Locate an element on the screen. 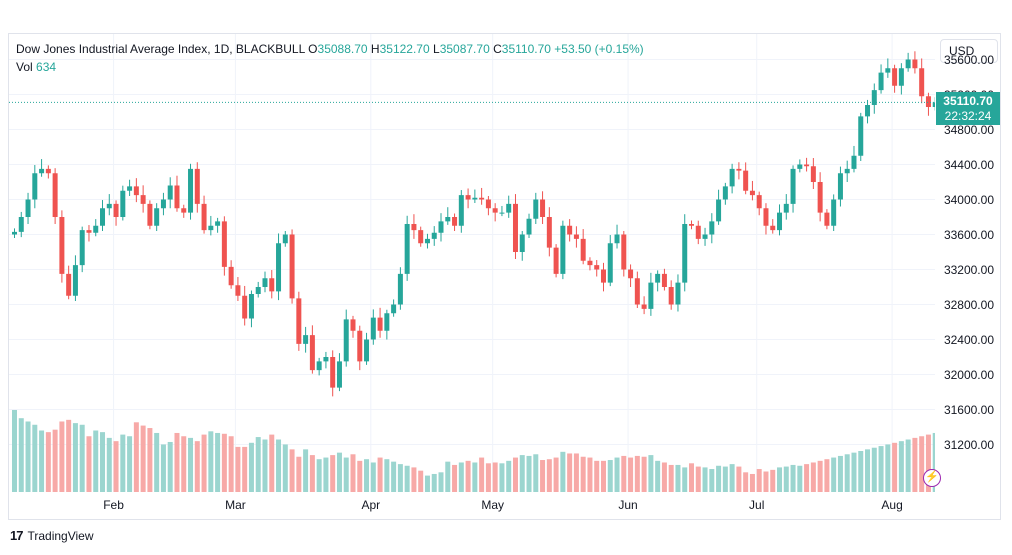  tradingview-brand: 17 TradingView is located at coordinates (52, 535).